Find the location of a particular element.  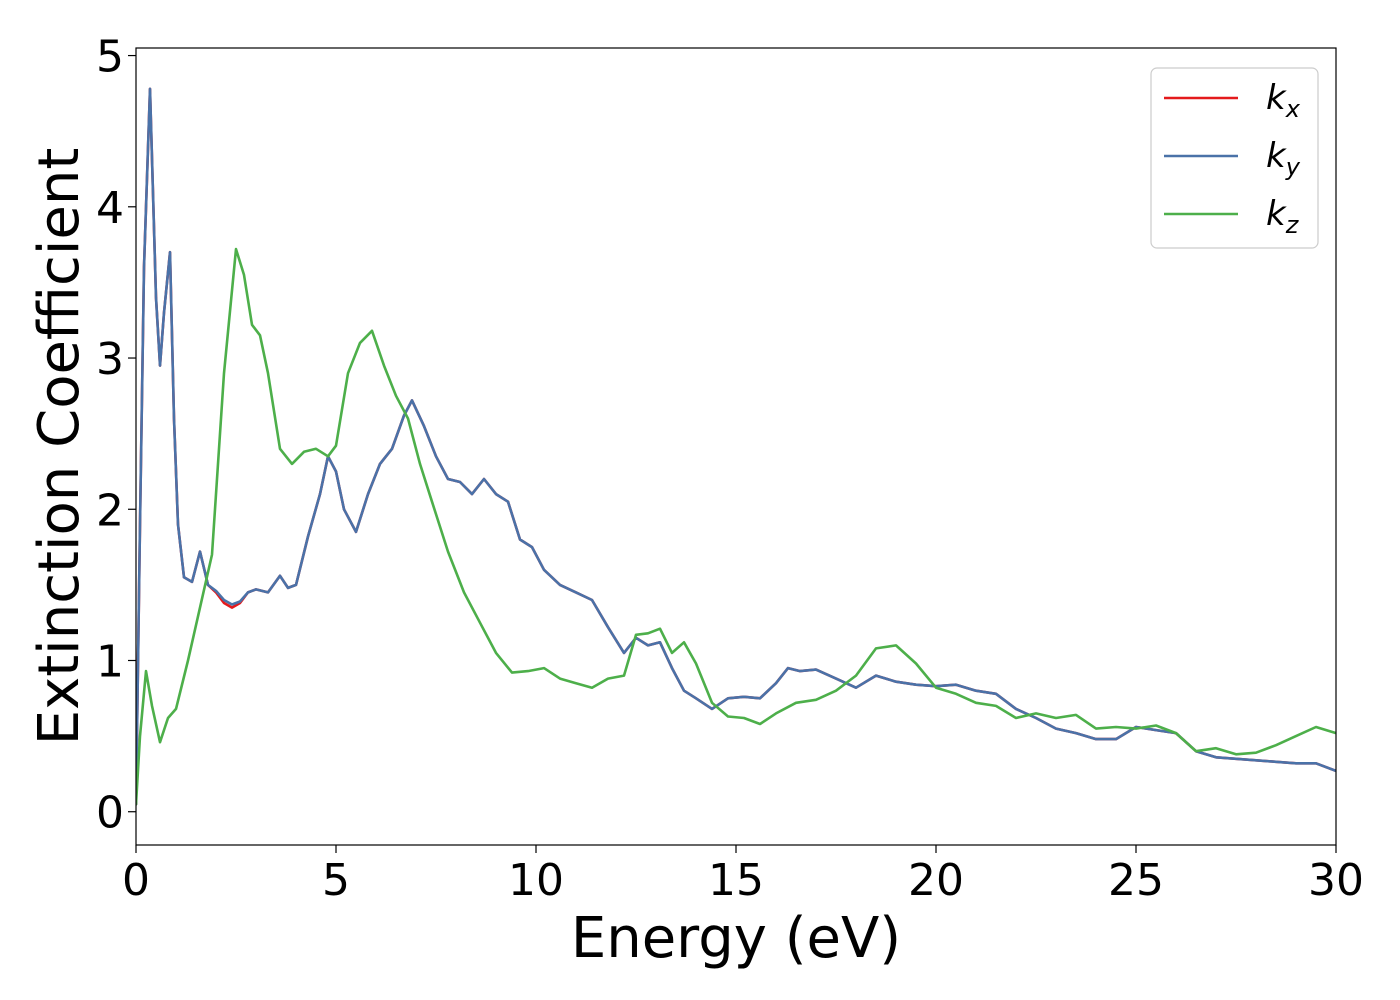

y-tick-label: 5 is located at coordinates (110, 57).